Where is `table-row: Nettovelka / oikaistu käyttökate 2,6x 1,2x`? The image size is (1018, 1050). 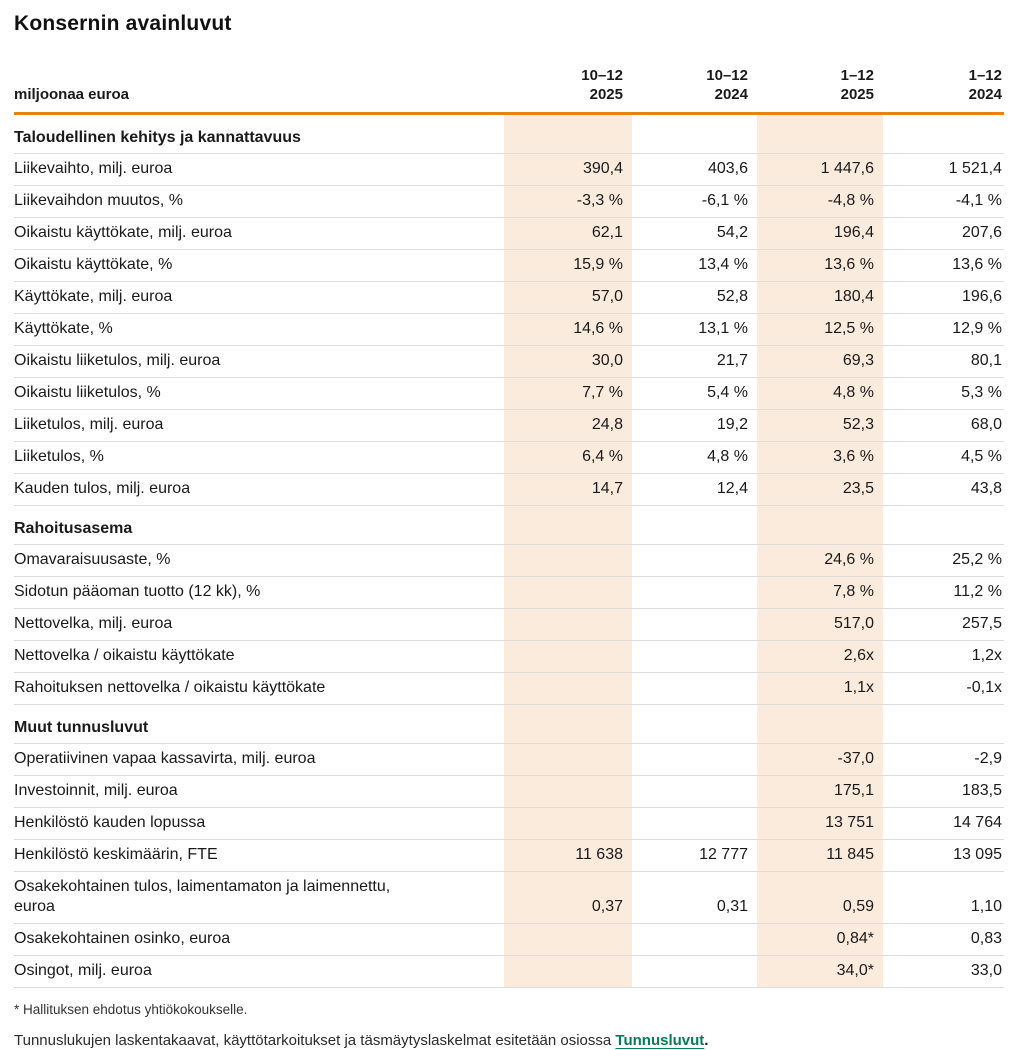
table-row: Nettovelka / oikaistu käyttökate 2,6x 1,2x is located at coordinates (509, 656).